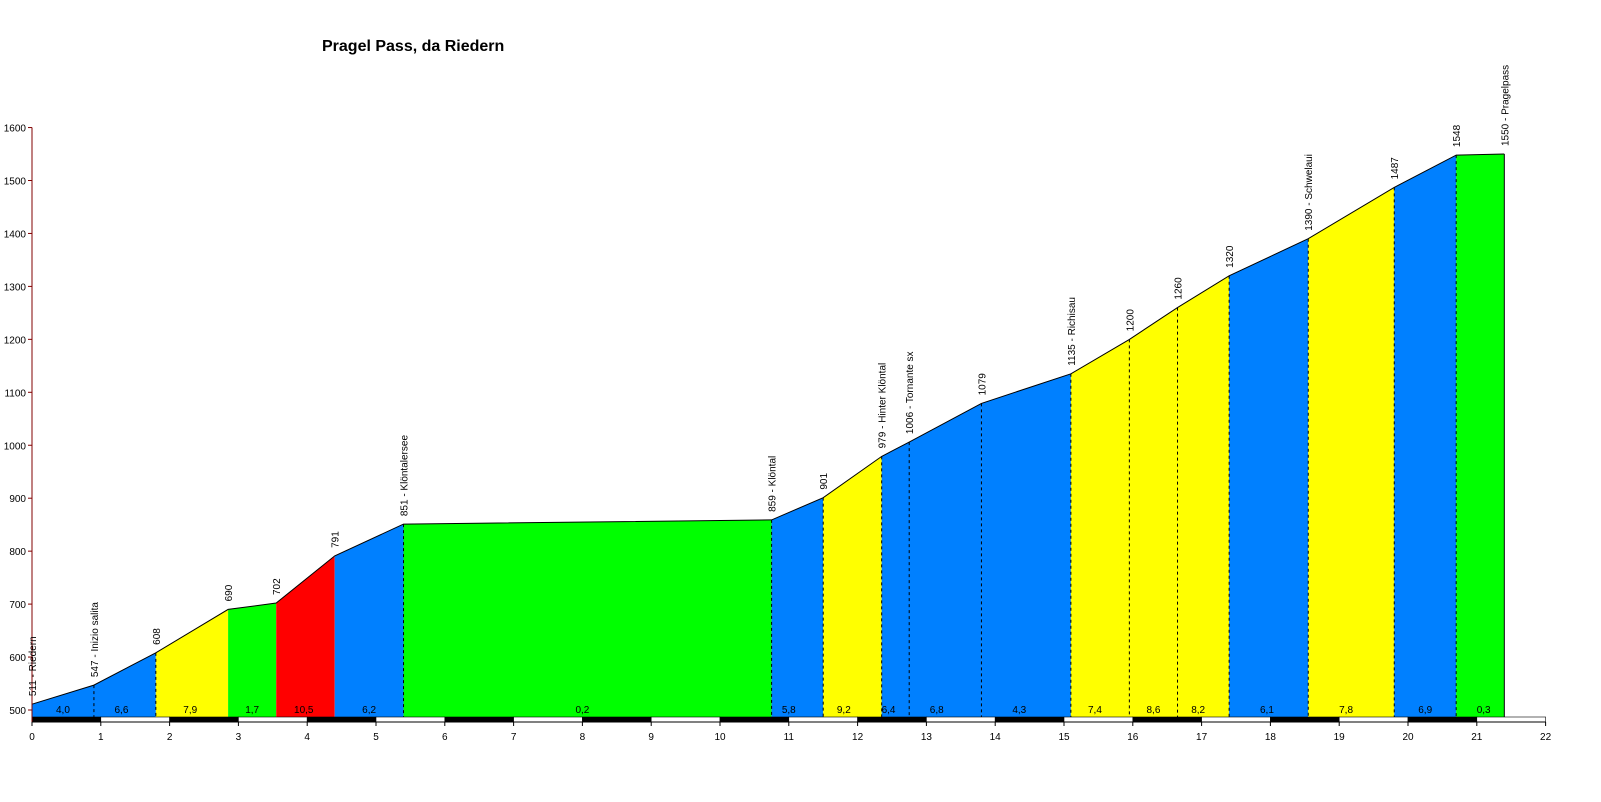 The image size is (1601, 802). What do you see at coordinates (33, 666) in the screenshot?
I see `elevation-label: 511 - Riedern` at bounding box center [33, 666].